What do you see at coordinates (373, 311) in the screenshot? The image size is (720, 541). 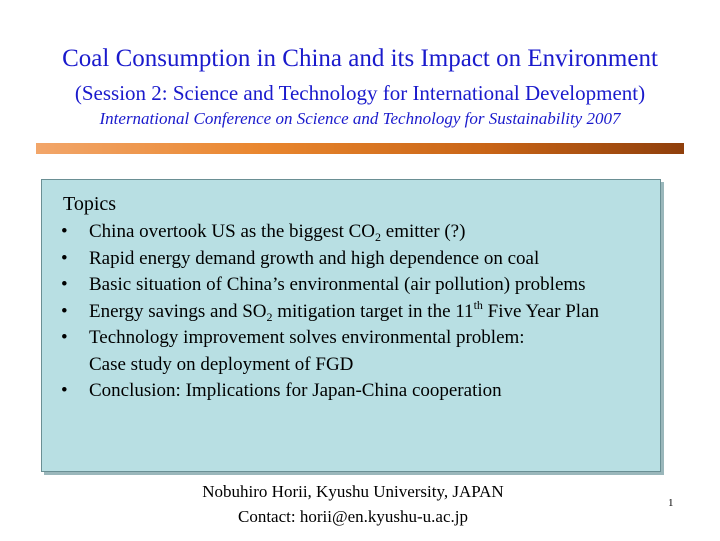 I see `topic-text: mitigation target in the 11` at bounding box center [373, 311].